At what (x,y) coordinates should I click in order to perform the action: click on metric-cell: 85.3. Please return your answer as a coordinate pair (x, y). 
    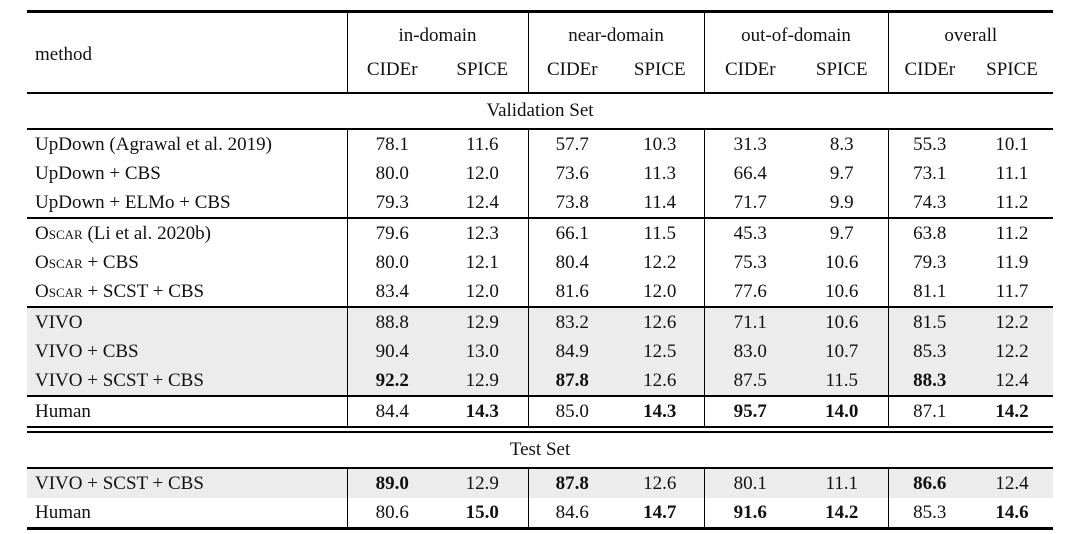
    Looking at the image, I should click on (929, 351).